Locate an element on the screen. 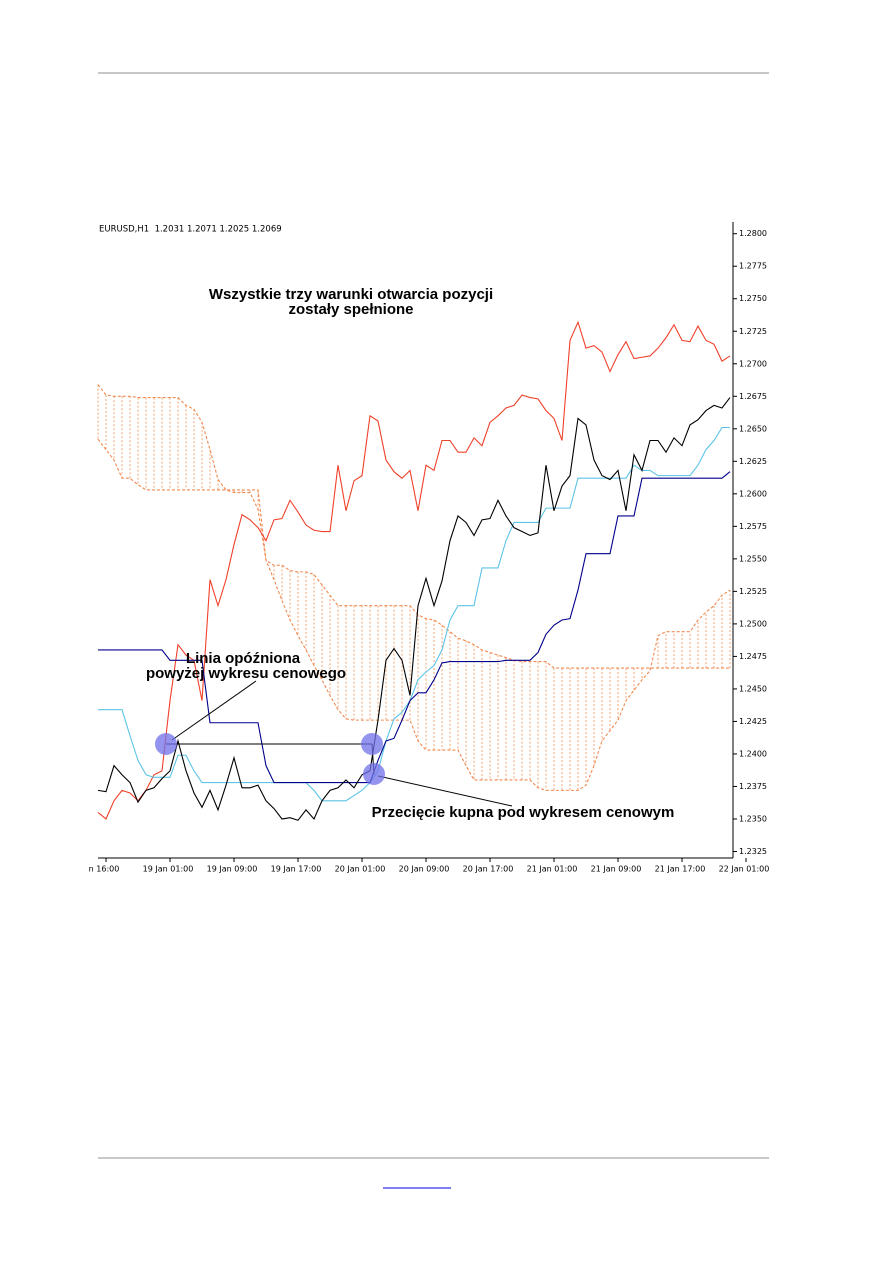 Image resolution: width=893 pixels, height=1263 pixels. y-tick-label: 1.2675 is located at coordinates (753, 396).